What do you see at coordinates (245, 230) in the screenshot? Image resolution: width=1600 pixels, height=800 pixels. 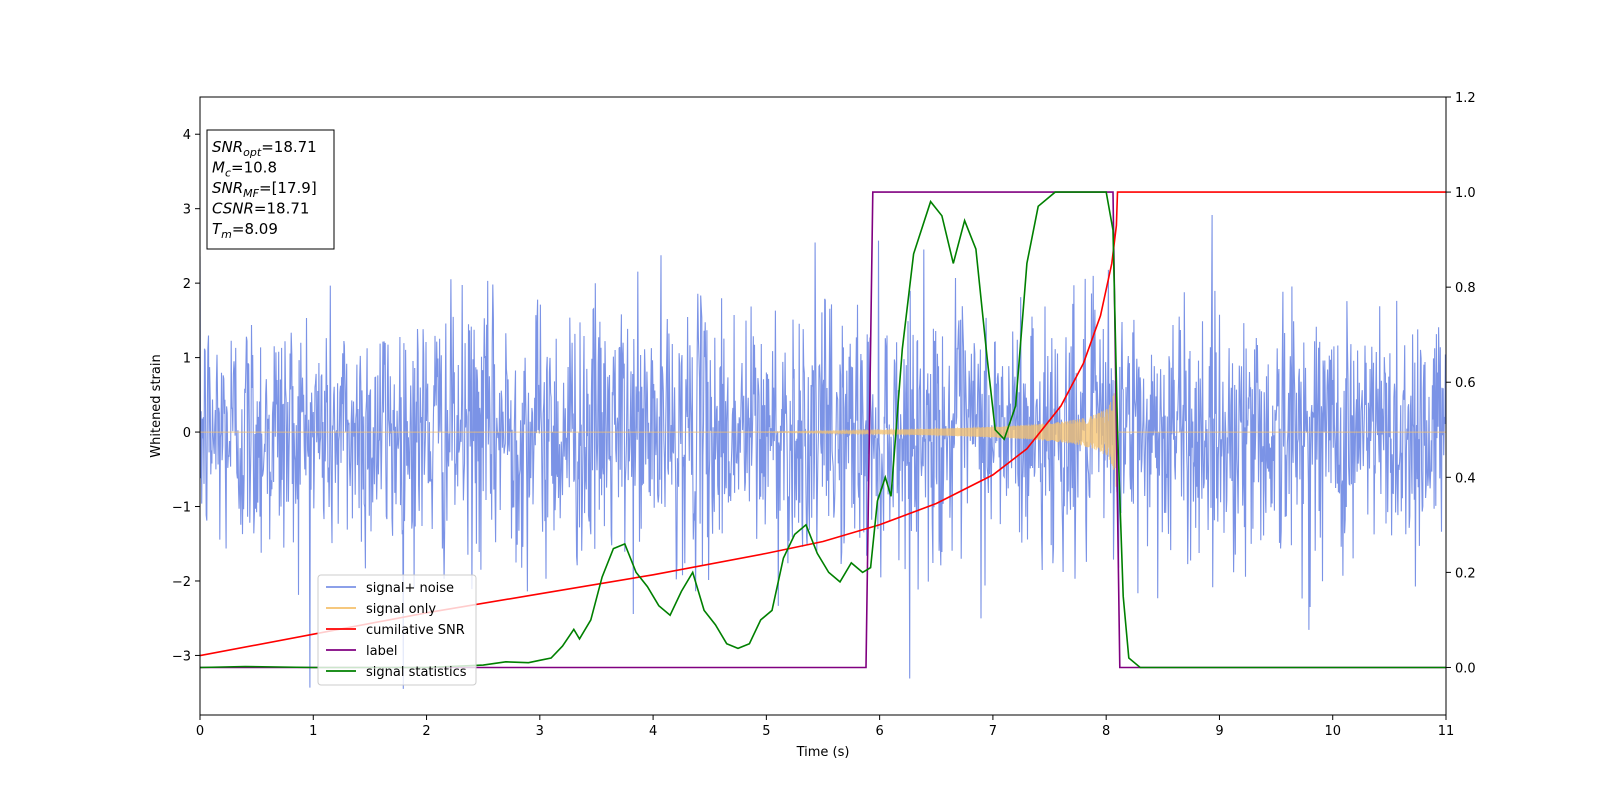 I see `info-line: Tm=8.09` at bounding box center [245, 230].